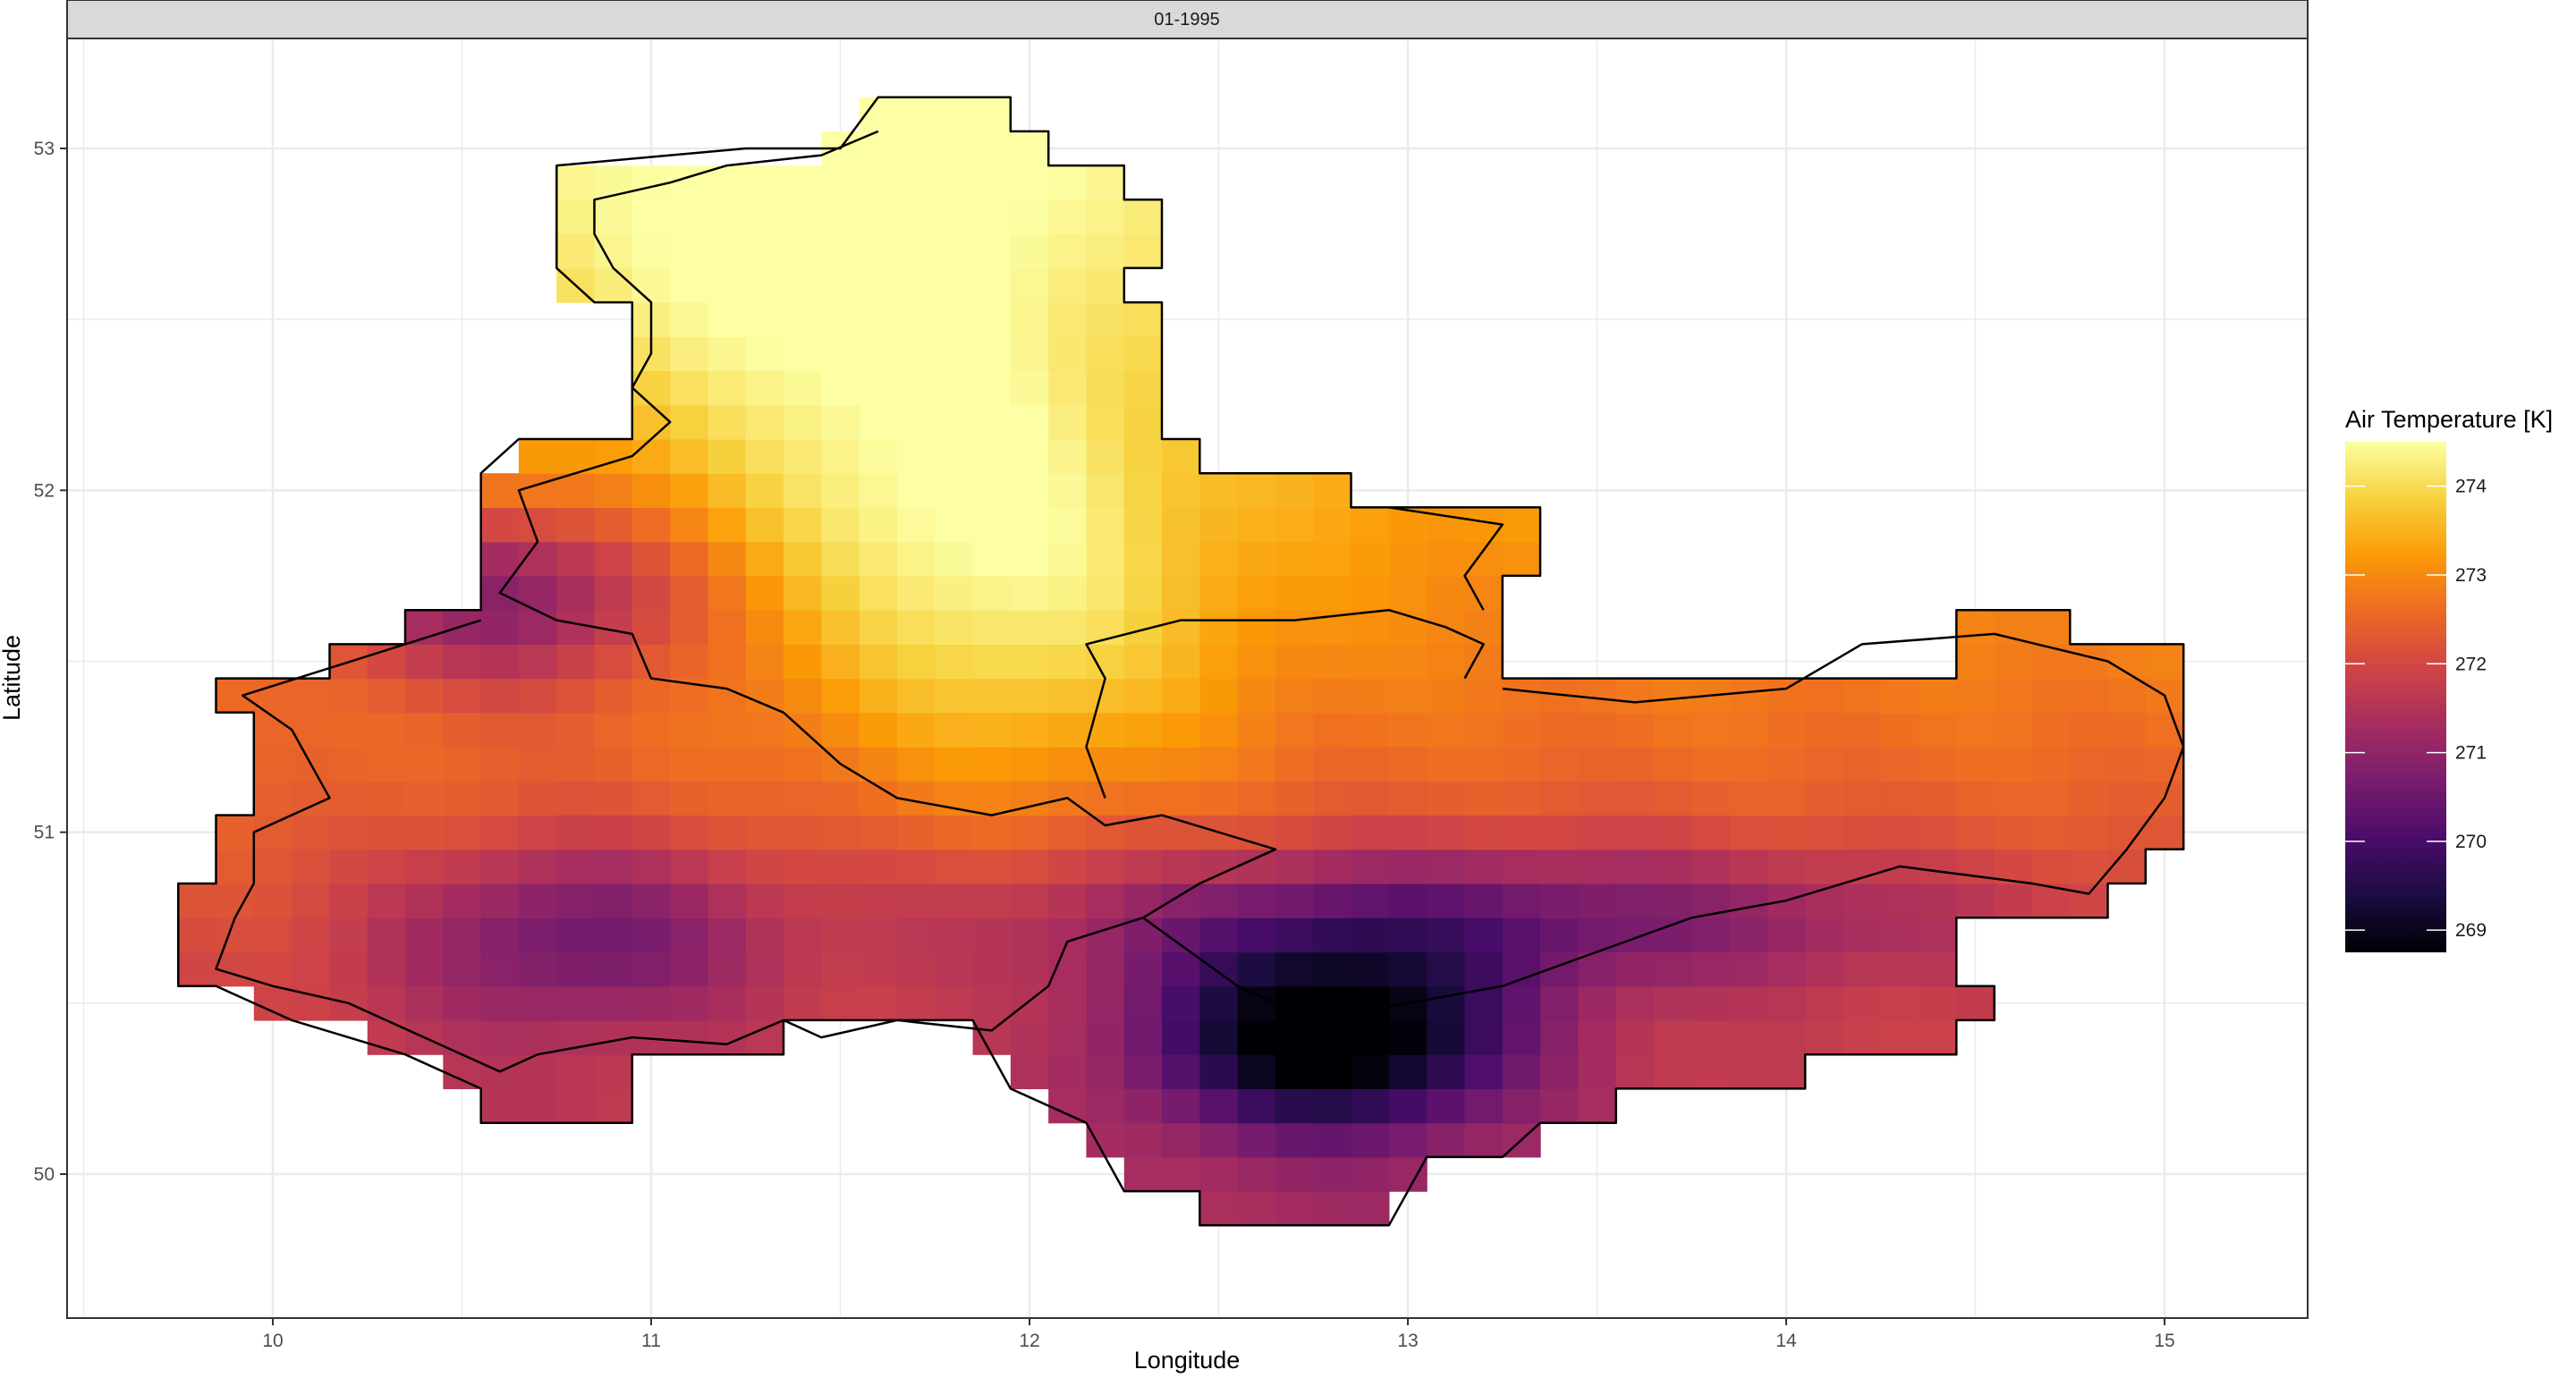  Describe the element at coordinates (1786, 1341) in the screenshot. I see `x-tick-label: 14` at that location.